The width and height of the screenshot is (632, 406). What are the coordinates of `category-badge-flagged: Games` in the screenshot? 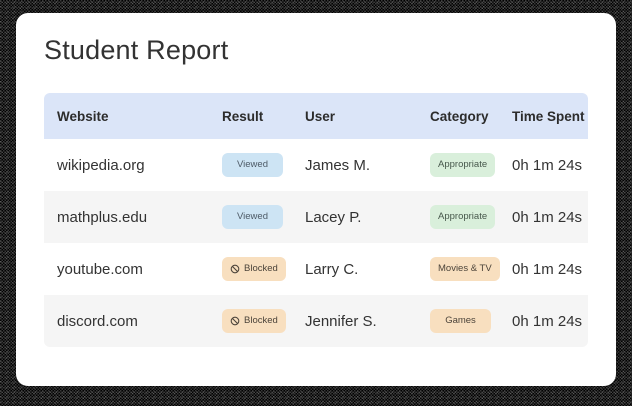 It's located at (460, 321).